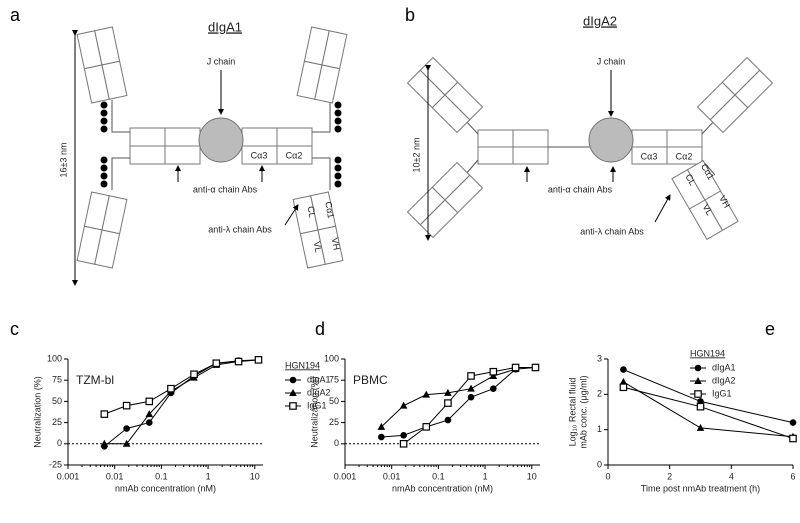 Image resolution: width=800 pixels, height=523 pixels. I want to click on x-tick-label: 4, so click(731, 476).